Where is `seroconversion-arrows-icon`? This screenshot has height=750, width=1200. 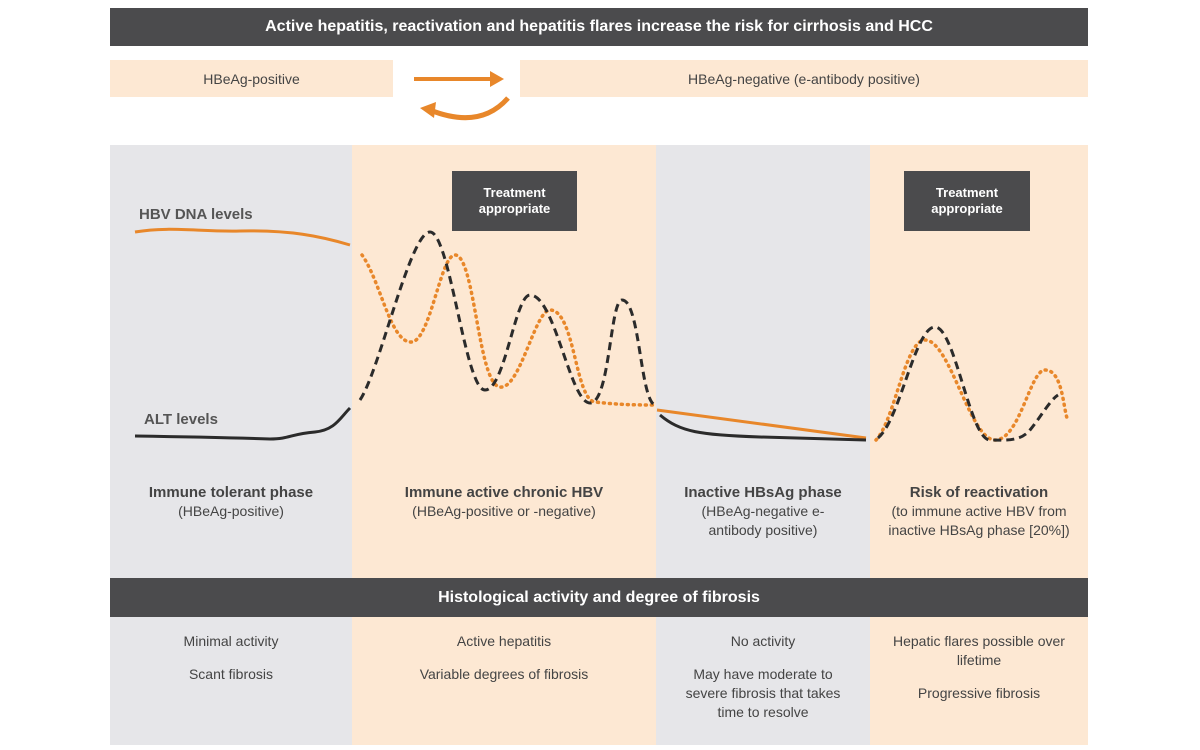 seroconversion-arrows-icon is located at coordinates (462, 96).